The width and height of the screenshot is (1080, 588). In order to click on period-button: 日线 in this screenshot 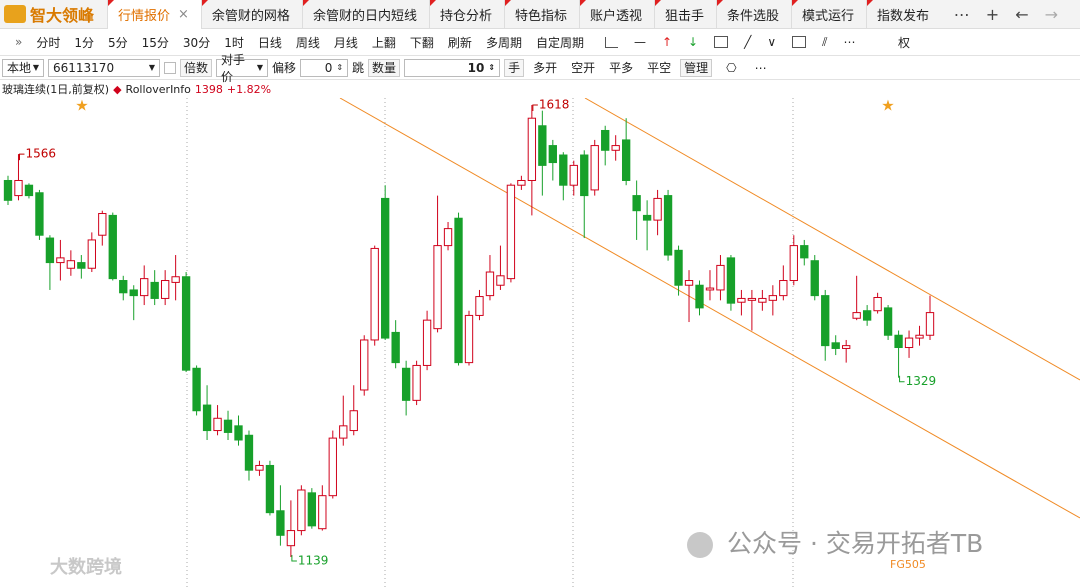, I will do `click(269, 42)`.